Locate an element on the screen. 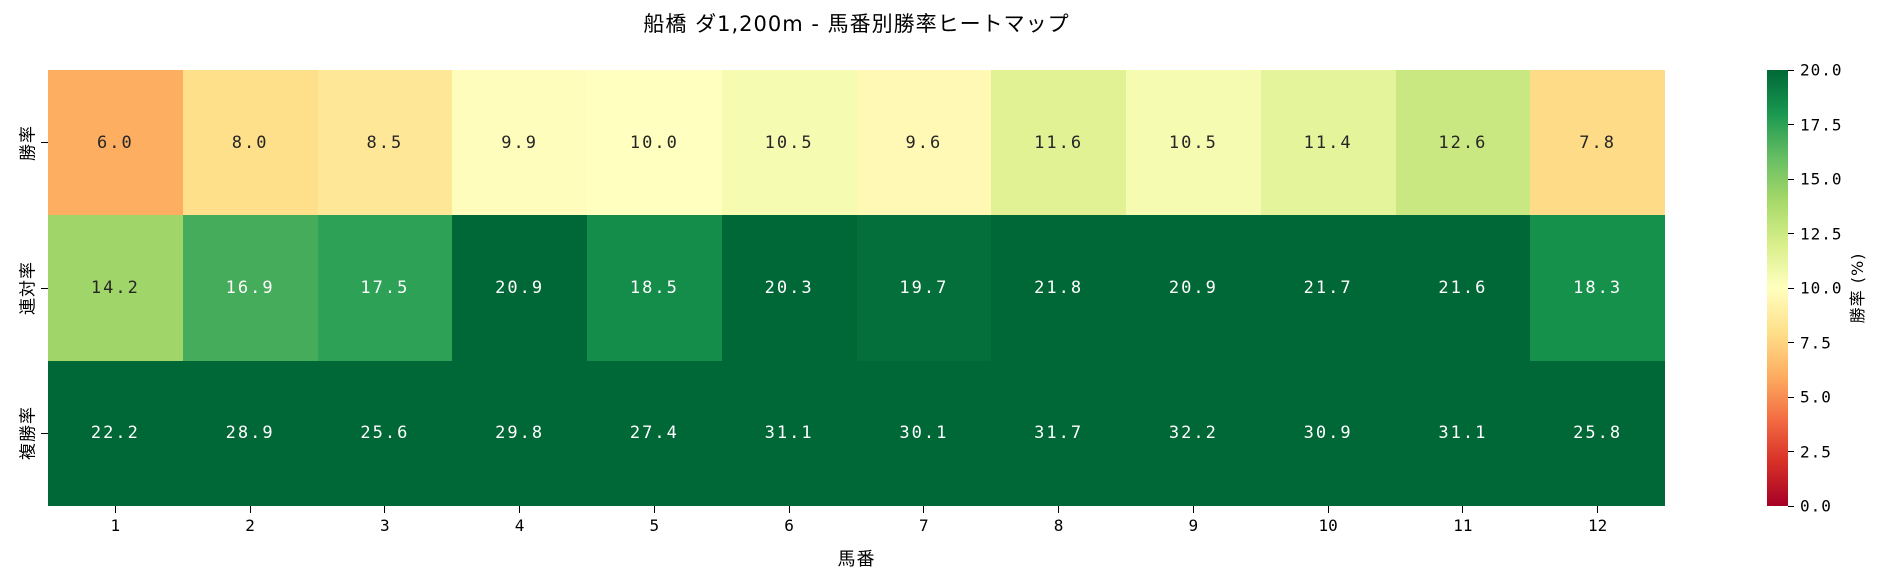  cell-value: 22.2 is located at coordinates (115, 433).